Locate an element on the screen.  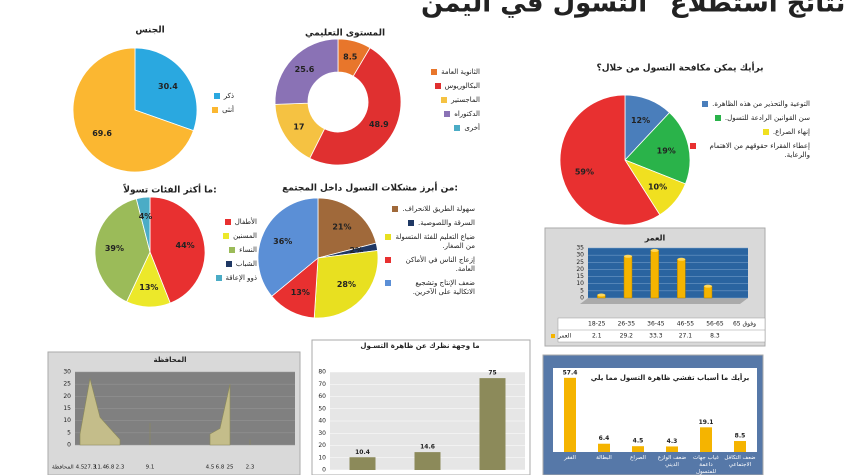
legend-entry: سهولة الطريق للانحراف. is located at coordinates (430, 209).